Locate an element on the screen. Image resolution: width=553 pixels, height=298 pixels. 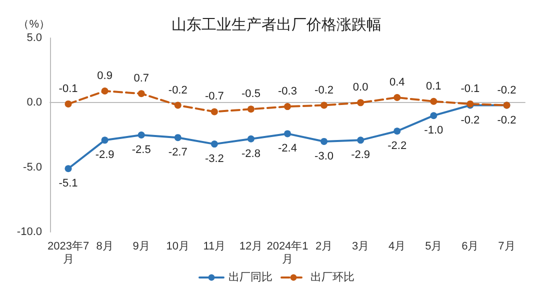
data-label: -2.5 is located at coordinates (141, 150).